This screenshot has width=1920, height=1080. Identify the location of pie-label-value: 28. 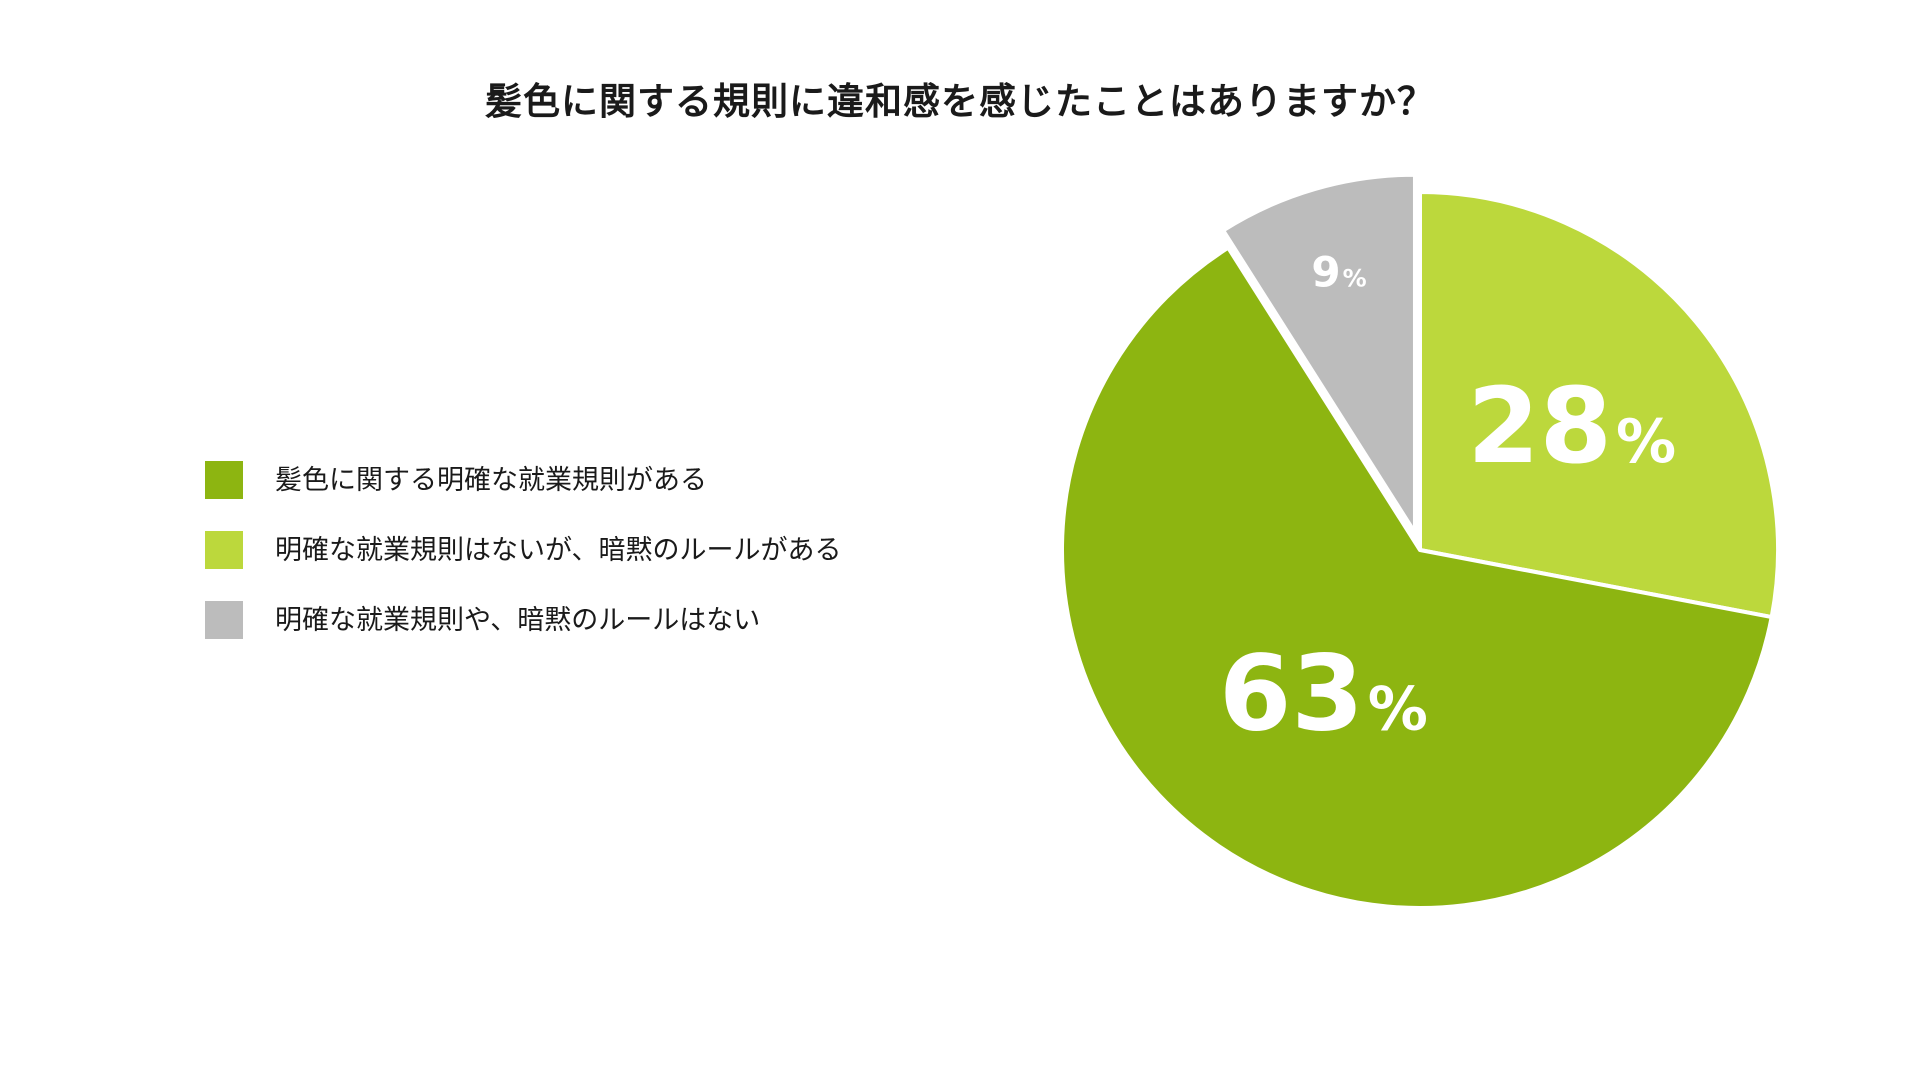
(1539, 426).